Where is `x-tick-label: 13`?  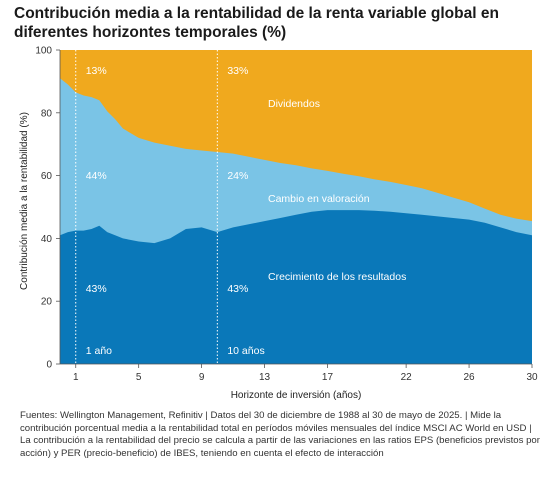 x-tick-label: 13 is located at coordinates (265, 377).